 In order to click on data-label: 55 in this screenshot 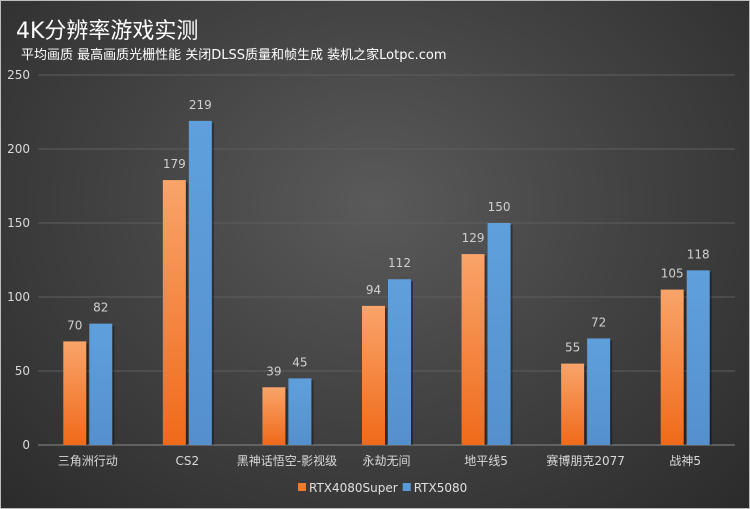, I will do `click(572, 348)`.